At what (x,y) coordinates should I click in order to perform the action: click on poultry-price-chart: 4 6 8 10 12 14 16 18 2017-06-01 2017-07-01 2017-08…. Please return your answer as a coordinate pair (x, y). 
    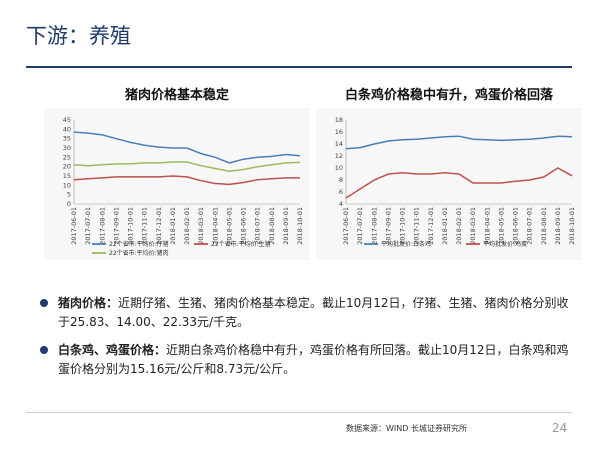
    Looking at the image, I should click on (449, 184).